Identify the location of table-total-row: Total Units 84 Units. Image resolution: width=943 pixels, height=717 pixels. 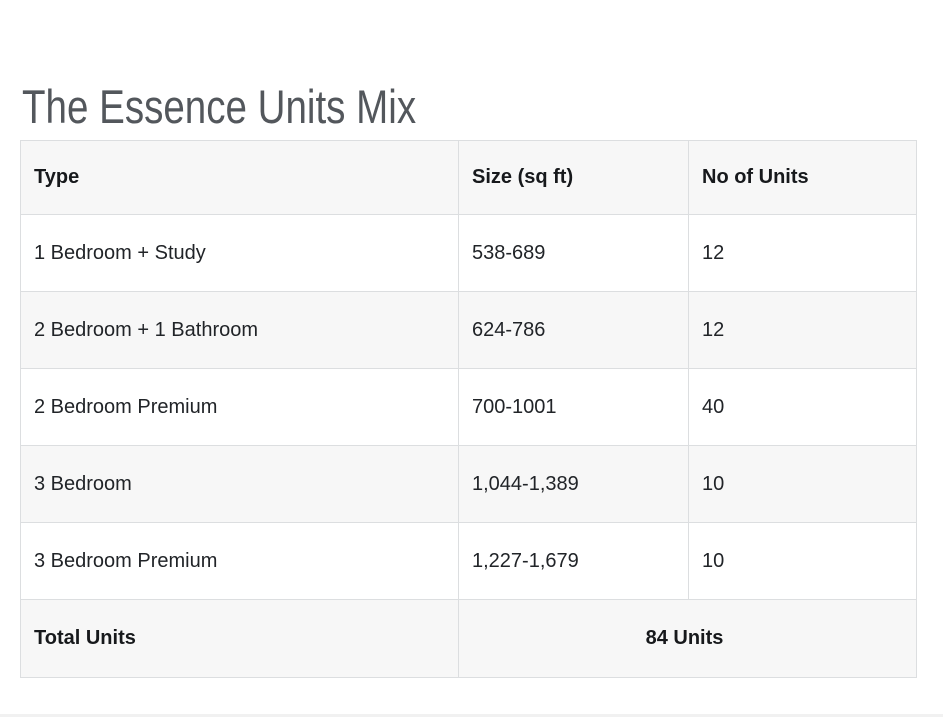
(468, 638).